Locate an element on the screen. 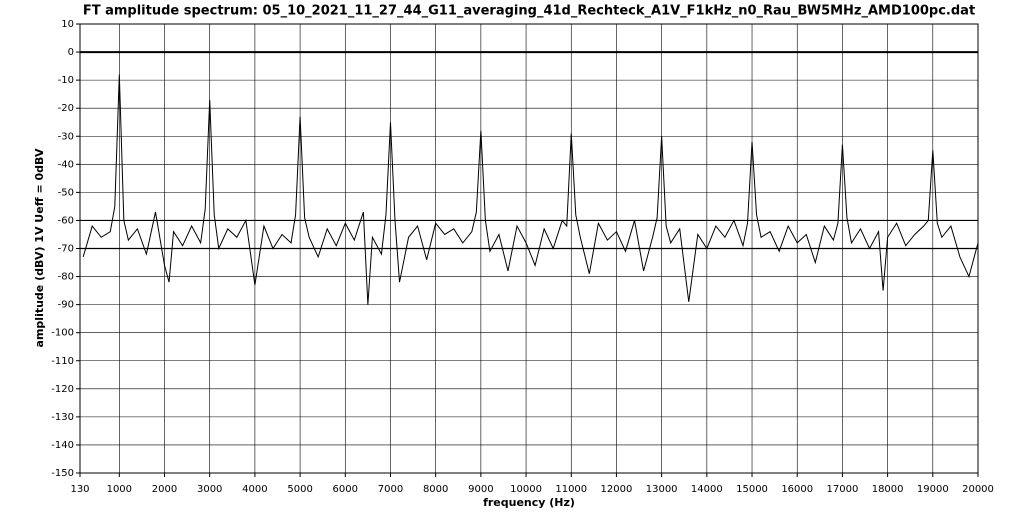 The height and width of the screenshot is (520, 1035). x-tick-label: 10000 is located at coordinates (526, 489).